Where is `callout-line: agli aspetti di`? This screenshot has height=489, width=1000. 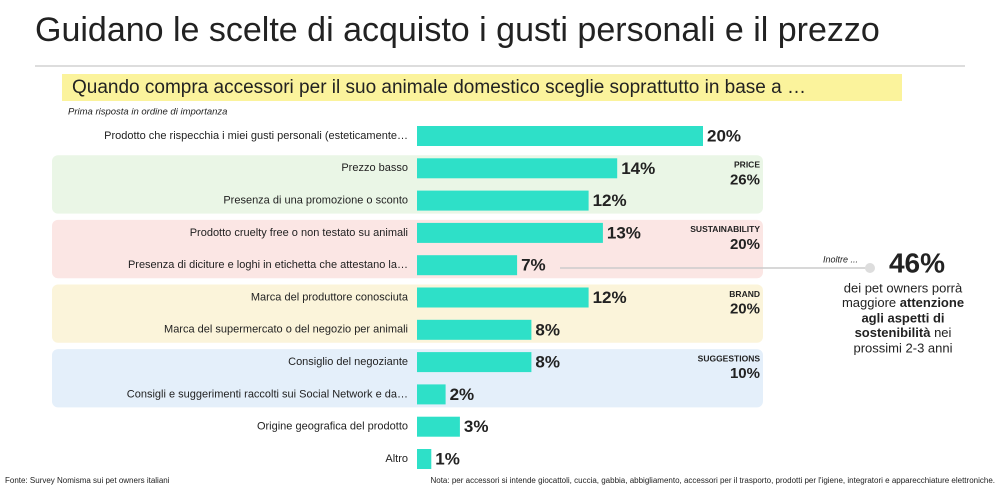 callout-line: agli aspetti di is located at coordinates (902, 317).